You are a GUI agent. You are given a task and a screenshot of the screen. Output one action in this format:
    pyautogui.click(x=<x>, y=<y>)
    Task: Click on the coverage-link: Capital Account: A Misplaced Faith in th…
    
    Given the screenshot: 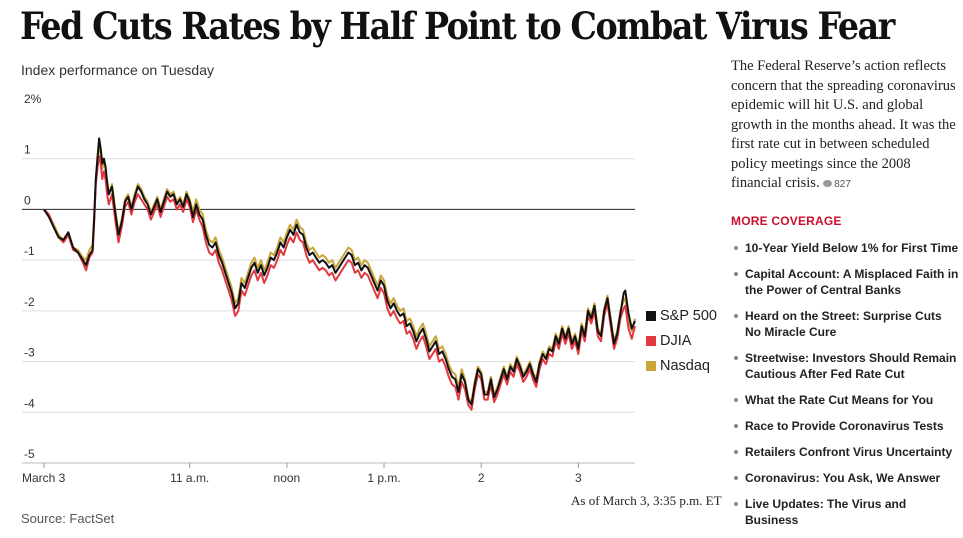 What is the action you would take?
    pyautogui.click(x=846, y=282)
    